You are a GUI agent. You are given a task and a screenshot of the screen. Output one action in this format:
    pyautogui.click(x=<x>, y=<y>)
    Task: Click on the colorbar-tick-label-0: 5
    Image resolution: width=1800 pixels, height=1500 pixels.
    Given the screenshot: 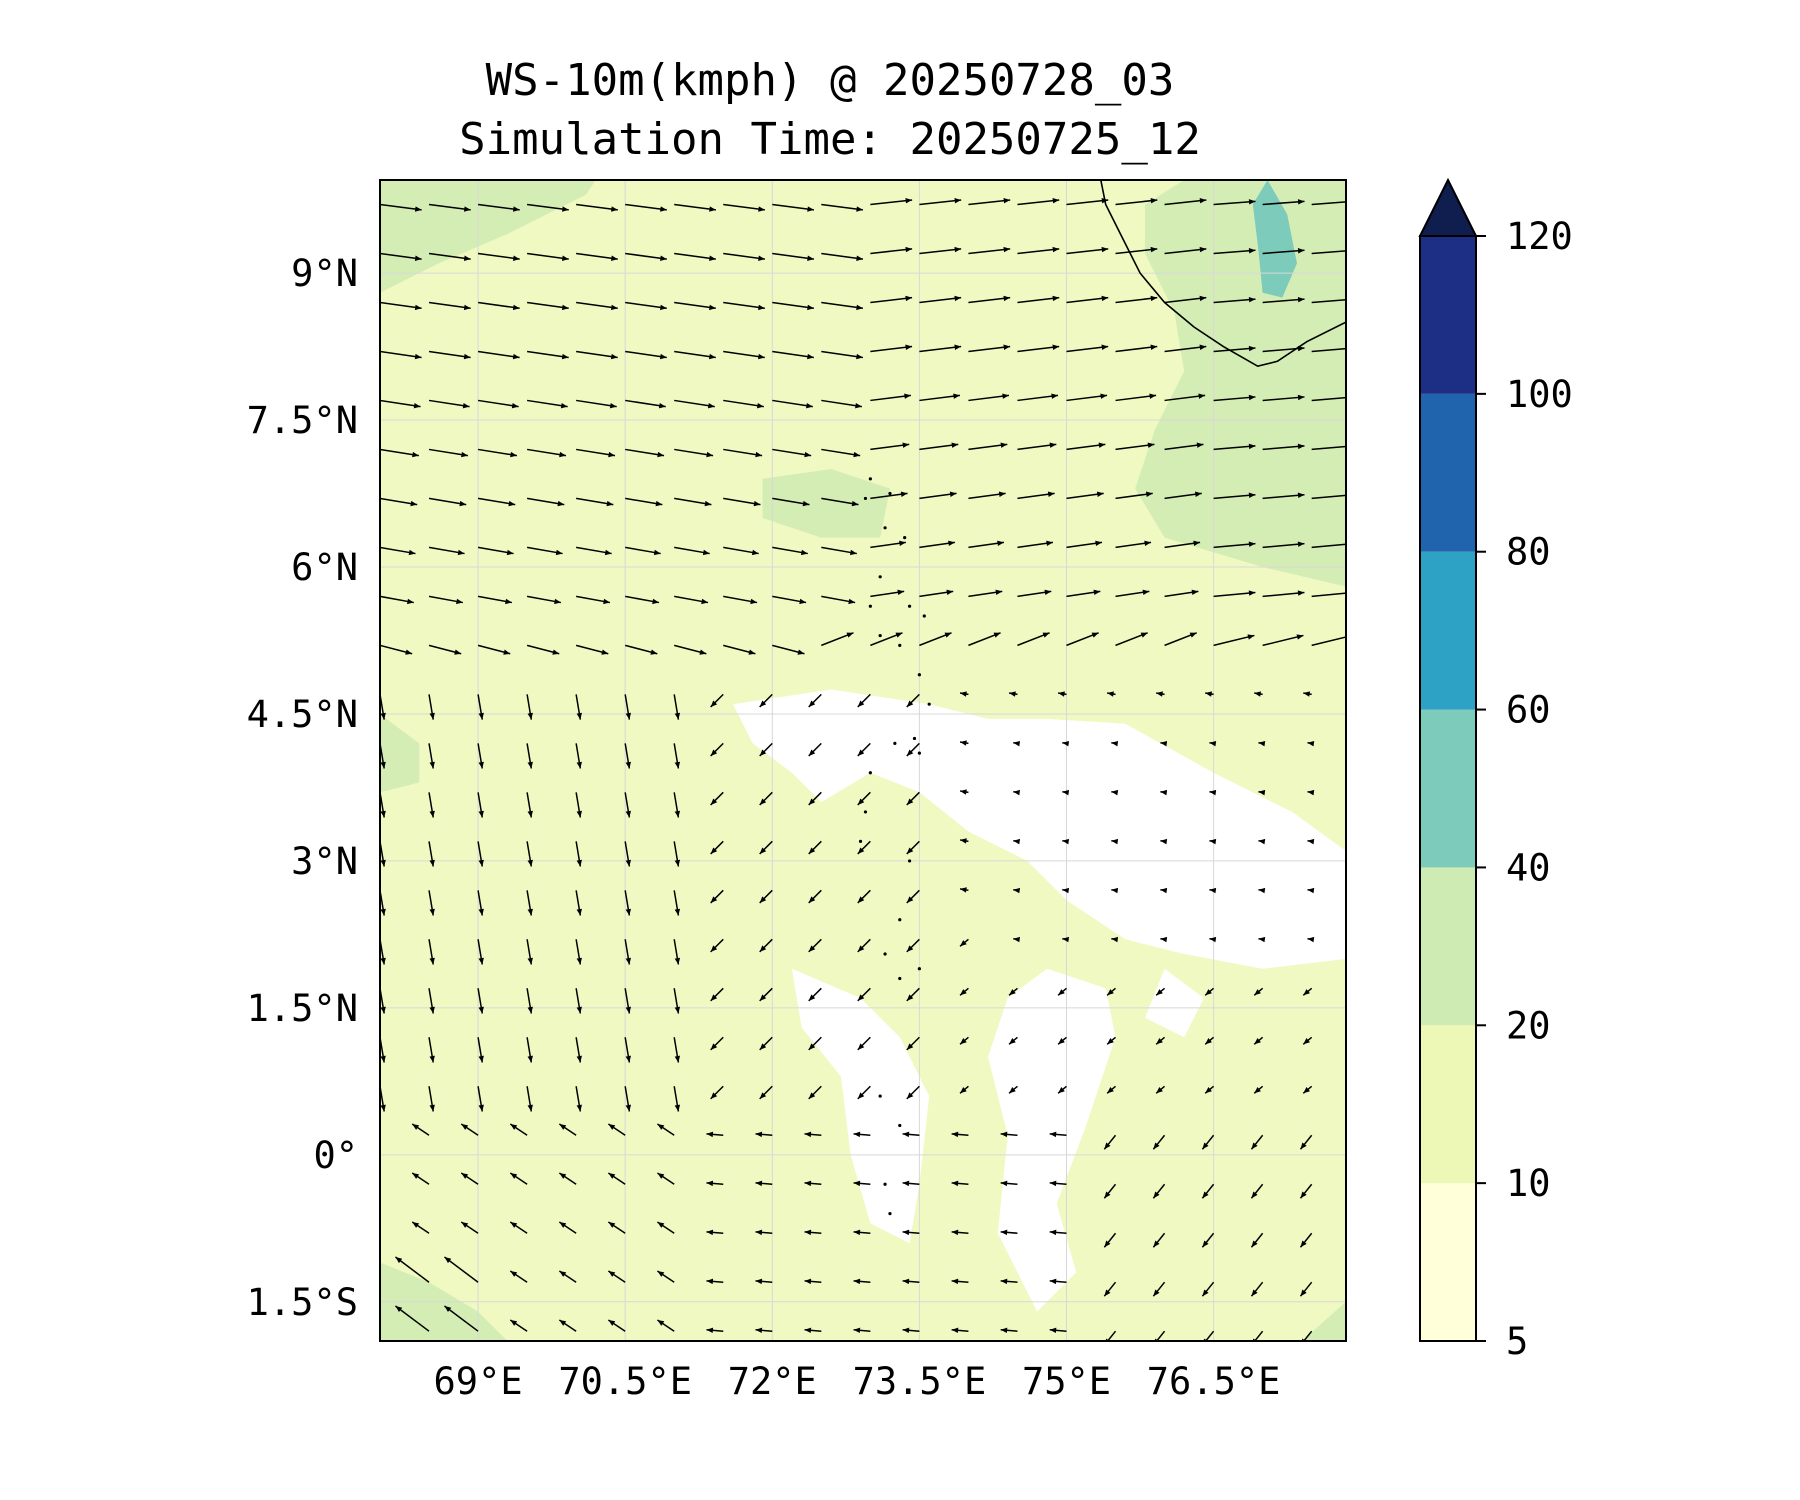 What is the action you would take?
    pyautogui.click(x=1517, y=1341)
    